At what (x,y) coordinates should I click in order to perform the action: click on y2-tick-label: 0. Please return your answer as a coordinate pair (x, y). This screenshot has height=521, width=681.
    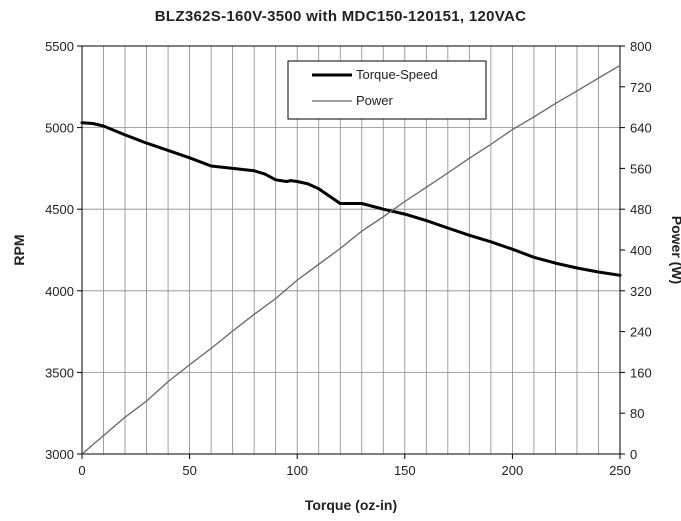
    Looking at the image, I should click on (633, 454).